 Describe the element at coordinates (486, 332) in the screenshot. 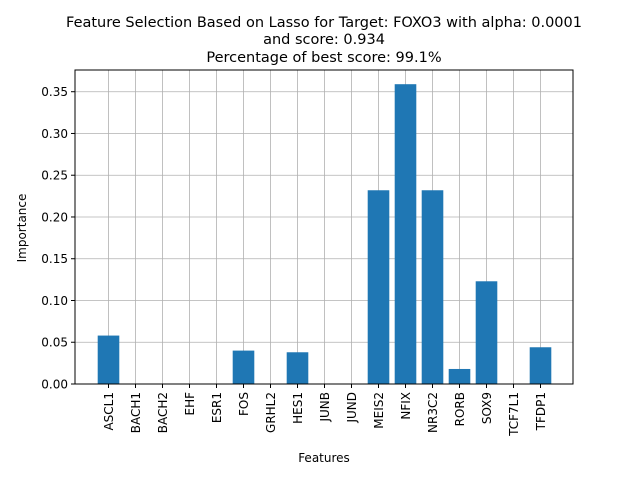

I see `bar-sox9` at that location.